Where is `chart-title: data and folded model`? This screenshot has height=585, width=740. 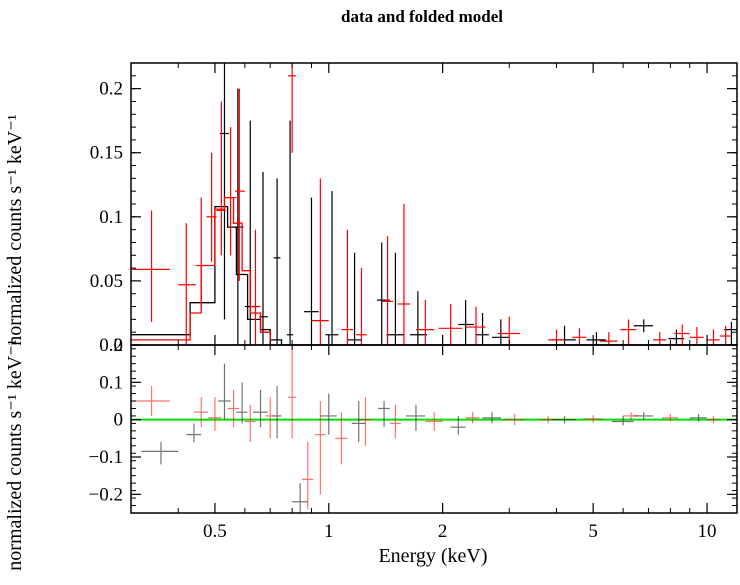 chart-title: data and folded model is located at coordinates (422, 16).